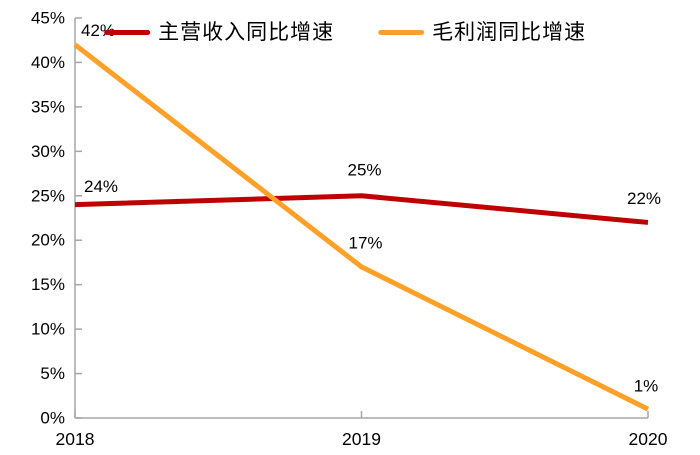 The height and width of the screenshot is (455, 700). I want to click on data-point-label: 1%, so click(646, 386).